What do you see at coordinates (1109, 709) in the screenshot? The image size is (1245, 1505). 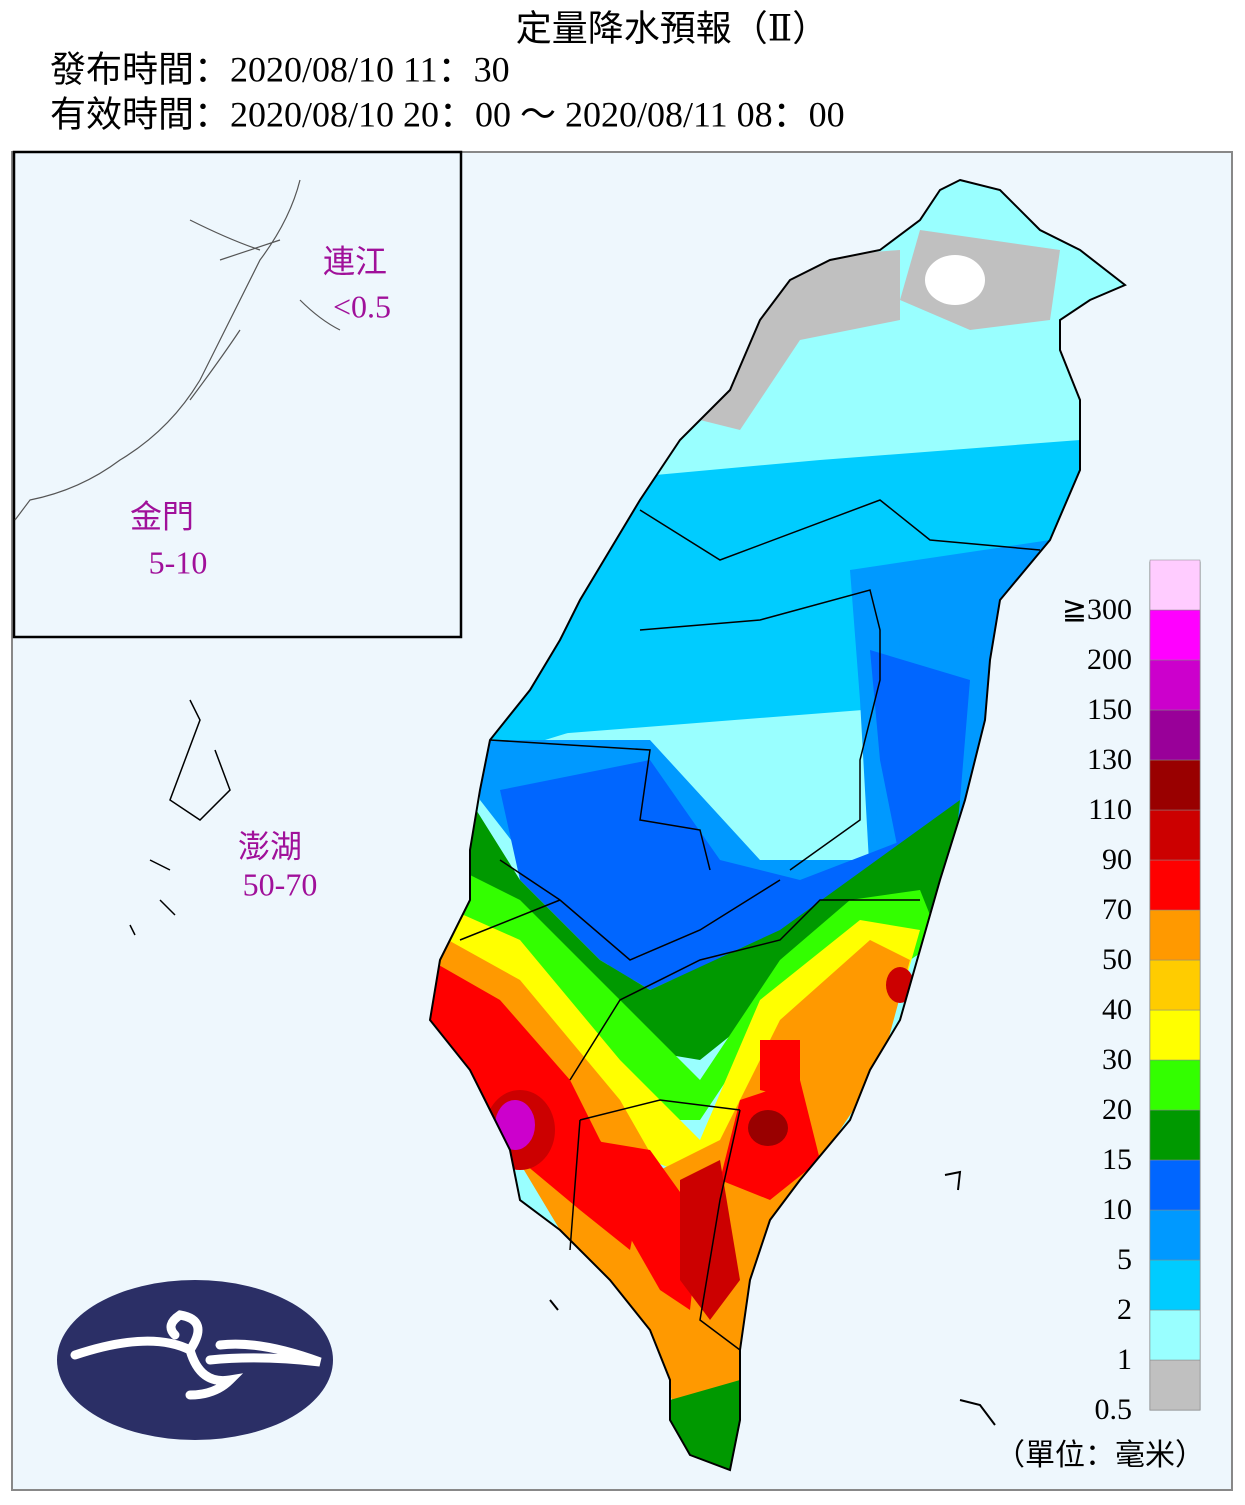 I see `legend-label: 150` at bounding box center [1109, 709].